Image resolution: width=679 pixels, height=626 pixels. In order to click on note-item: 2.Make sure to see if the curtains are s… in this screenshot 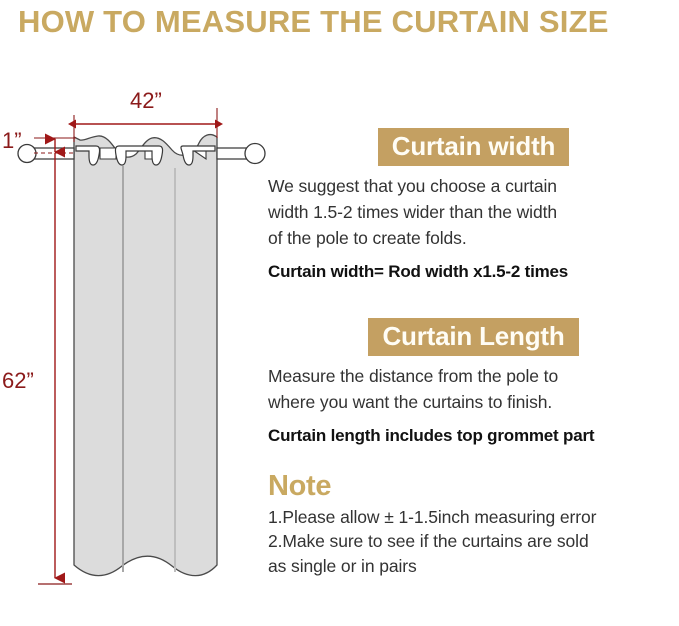, I will do `click(428, 541)`.